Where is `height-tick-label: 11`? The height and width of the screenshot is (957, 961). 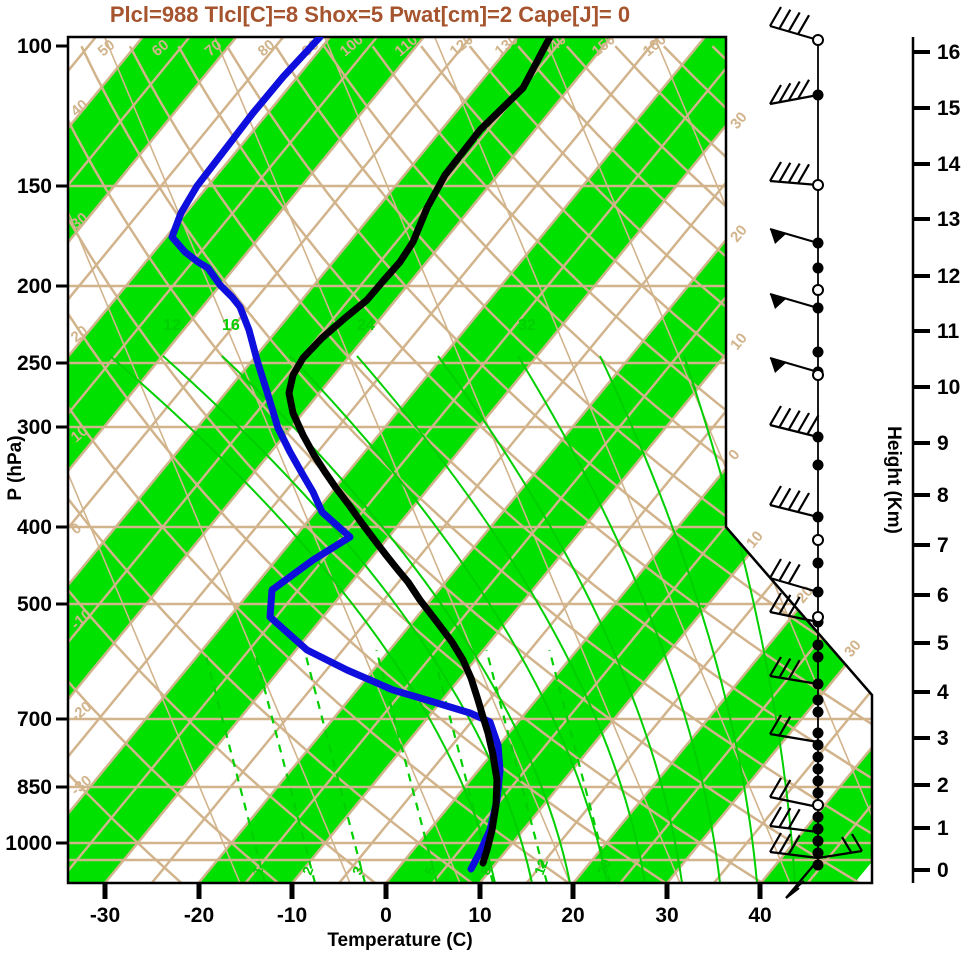 height-tick-label: 11 is located at coordinates (948, 331).